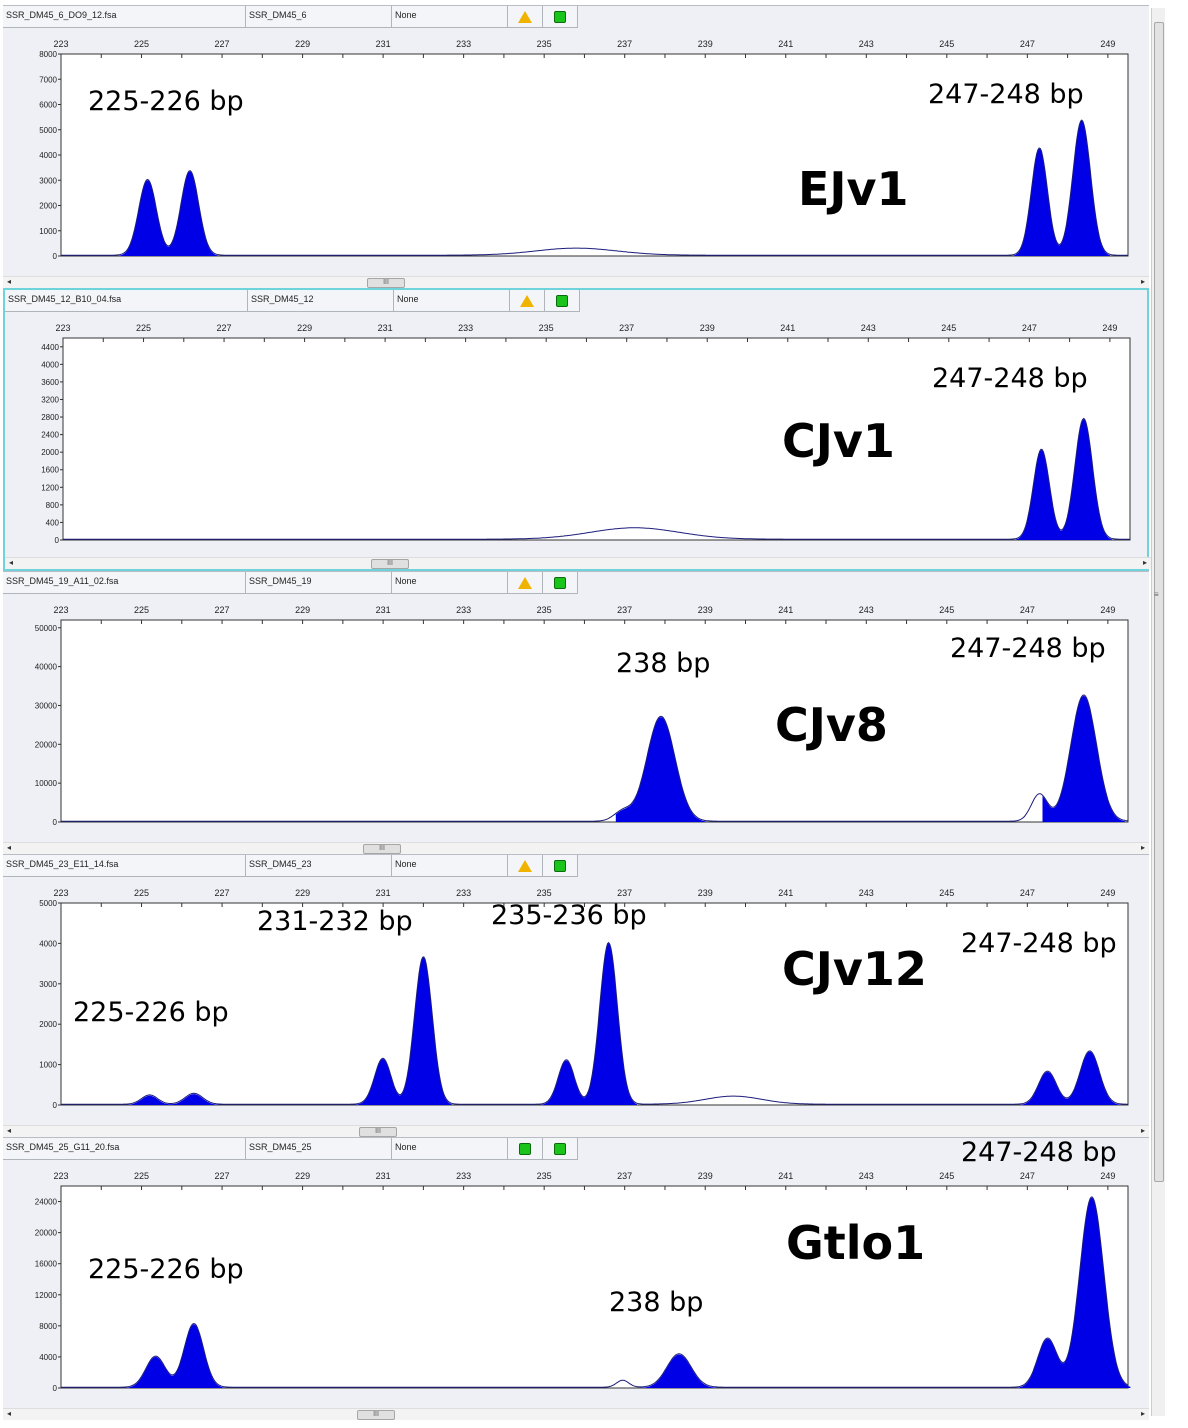  Describe the element at coordinates (319, 1149) in the screenshot. I see `sample-name-cell: SSR_DM45_25` at that location.